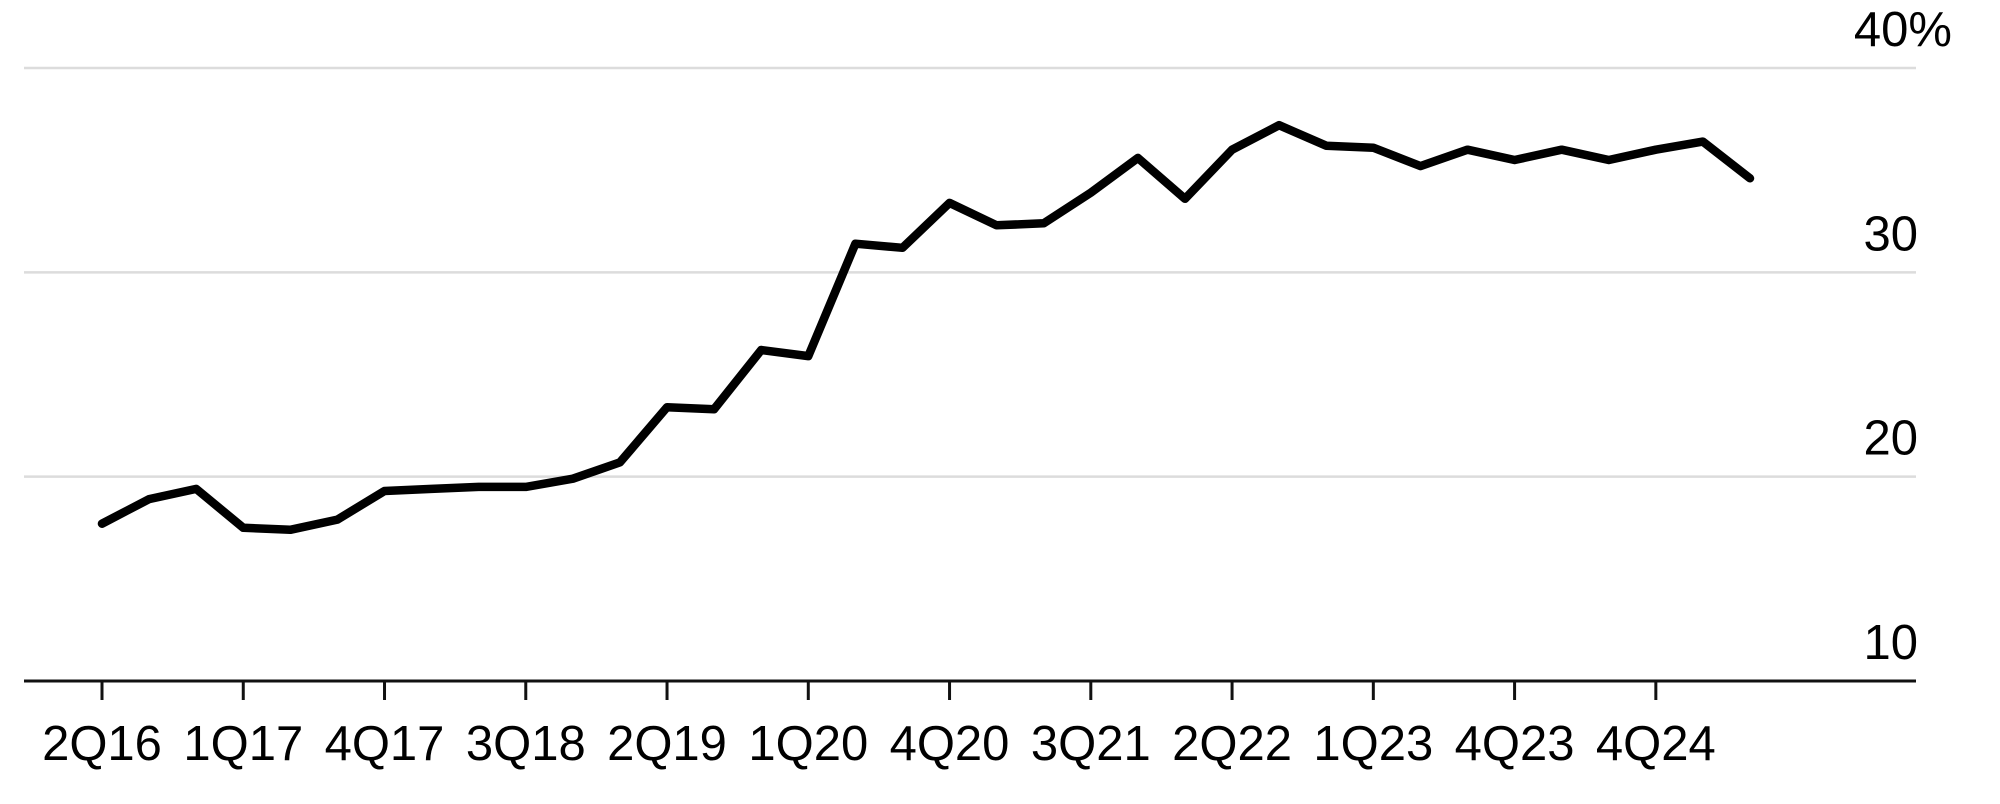 The image size is (2000, 804). I want to click on y-axis-labels: 40% 30 20 10, so click(1903, 336).